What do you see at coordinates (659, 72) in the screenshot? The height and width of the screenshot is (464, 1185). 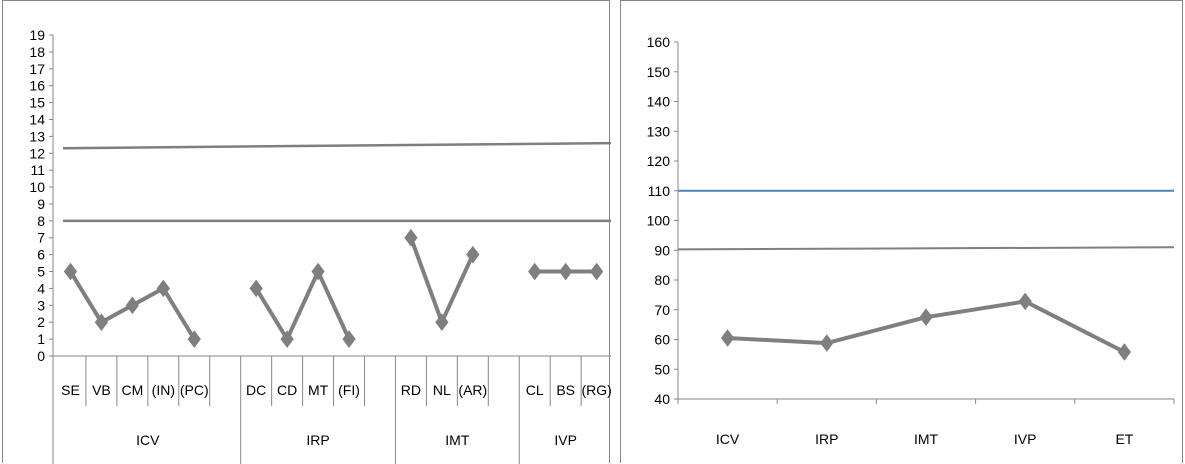 I see `y-tick-label: 150` at bounding box center [659, 72].